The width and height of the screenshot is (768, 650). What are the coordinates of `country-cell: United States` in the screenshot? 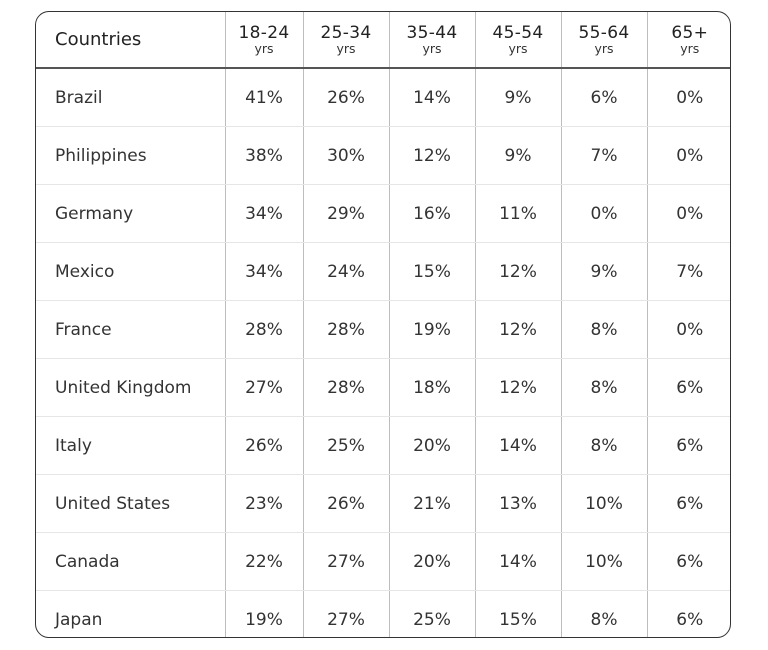 It's located at (130, 503).